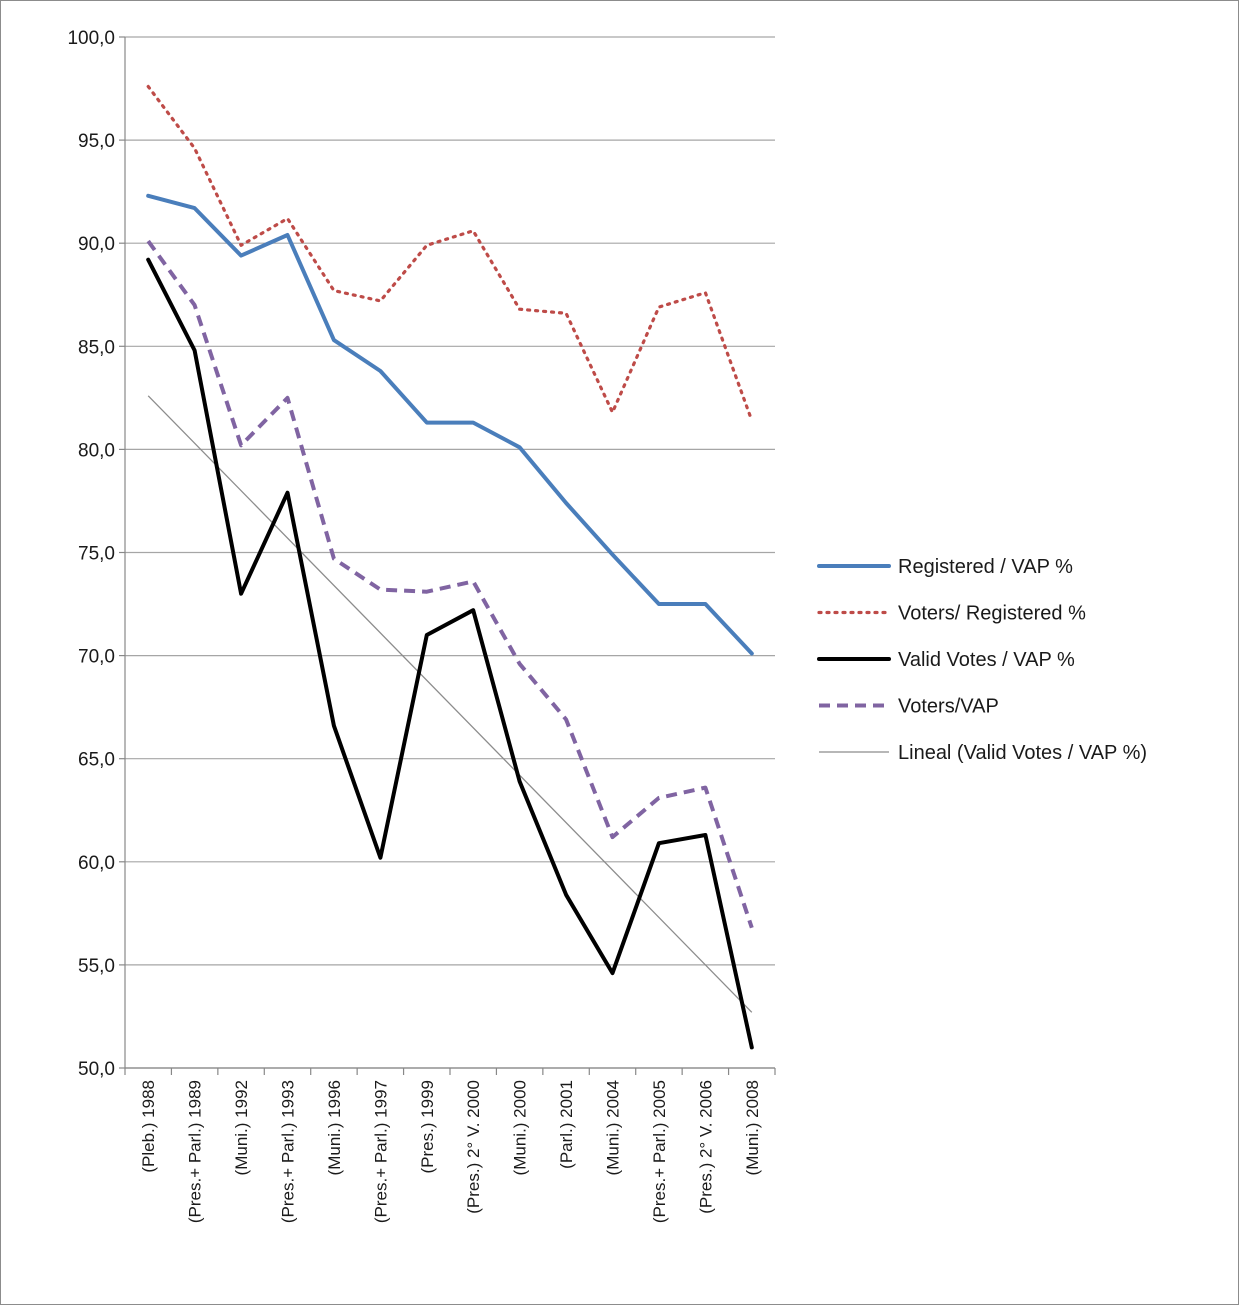 The image size is (1239, 1309). What do you see at coordinates (566, 1124) in the screenshot?
I see `x-tick-label: (Parl.) 2001` at bounding box center [566, 1124].